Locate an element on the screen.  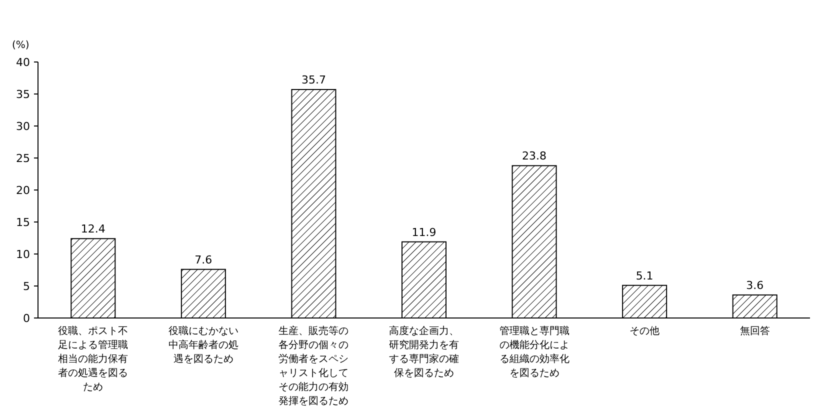
data-label: 35.7 is located at coordinates (313, 80).